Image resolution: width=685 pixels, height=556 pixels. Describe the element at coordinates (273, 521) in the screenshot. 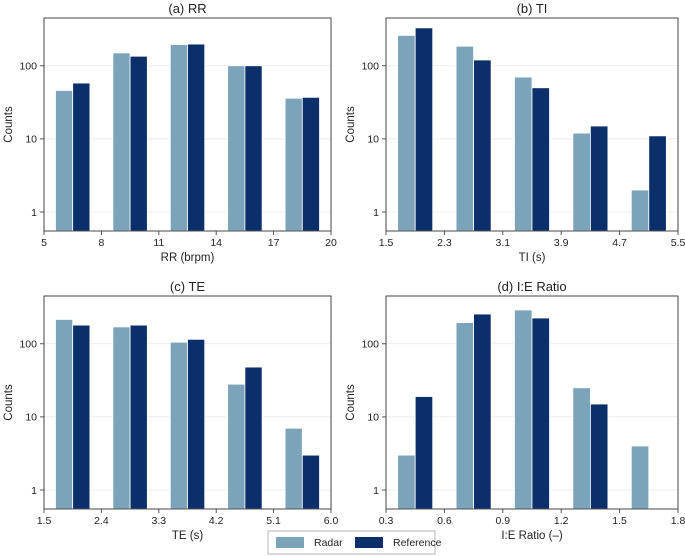

I see `x-tick-label: 5.1` at that location.